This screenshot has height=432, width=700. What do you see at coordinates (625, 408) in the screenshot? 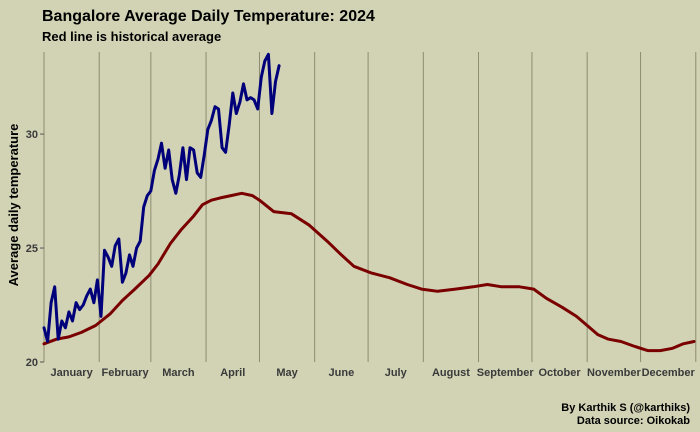
I see `caption-author: By Karthik S (@karthiks)` at bounding box center [625, 408].